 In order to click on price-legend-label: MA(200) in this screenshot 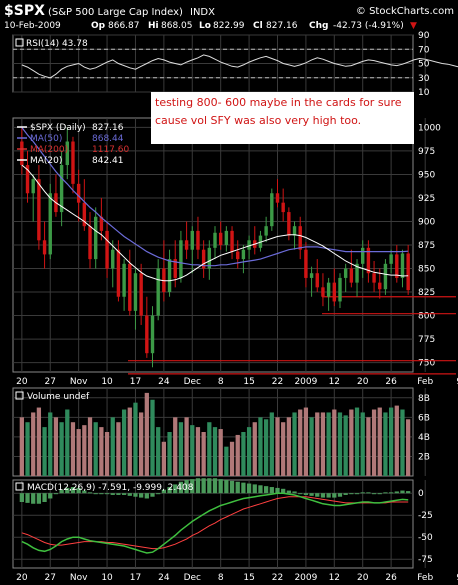, I will do `click(49, 150)`.